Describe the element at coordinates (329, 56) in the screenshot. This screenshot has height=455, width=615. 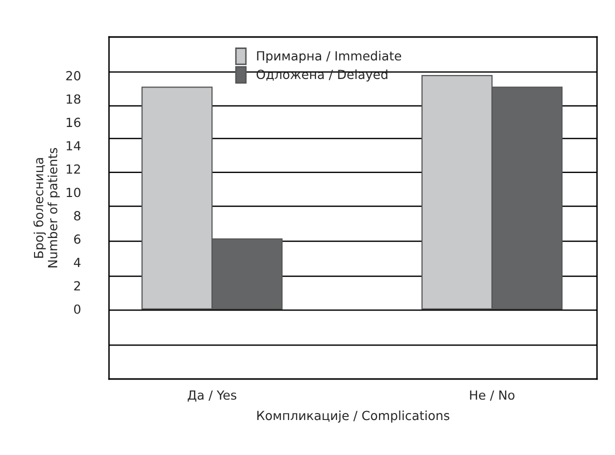
I see `legend-label: Примарна / Immediate` at that location.